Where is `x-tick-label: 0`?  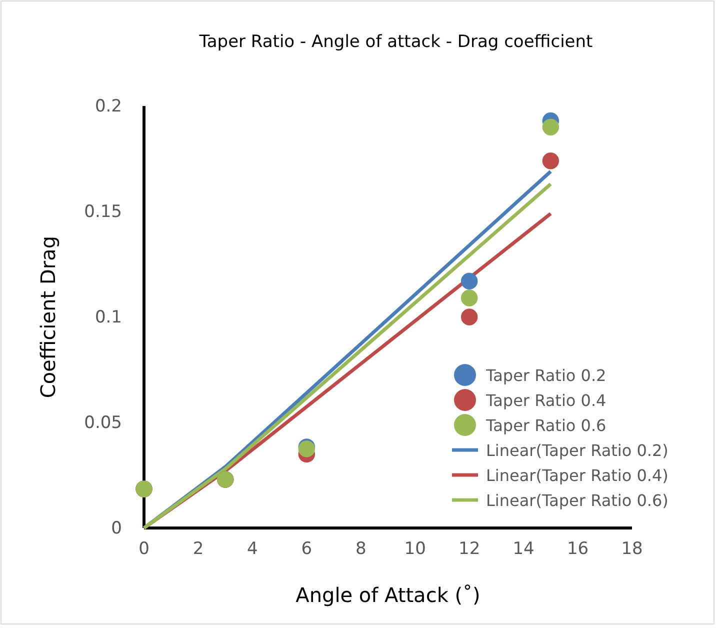
x-tick-label: 0 is located at coordinates (144, 549).